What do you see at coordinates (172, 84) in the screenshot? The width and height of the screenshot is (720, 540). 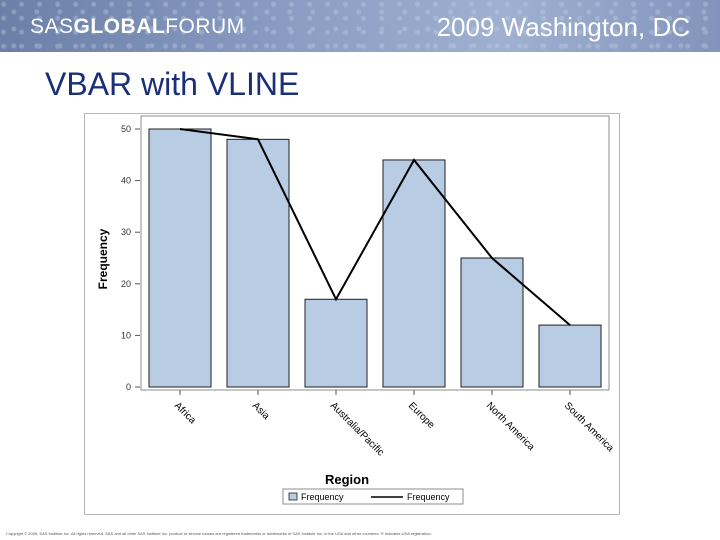 I see `slide-title: VBAR with VLINE` at bounding box center [172, 84].